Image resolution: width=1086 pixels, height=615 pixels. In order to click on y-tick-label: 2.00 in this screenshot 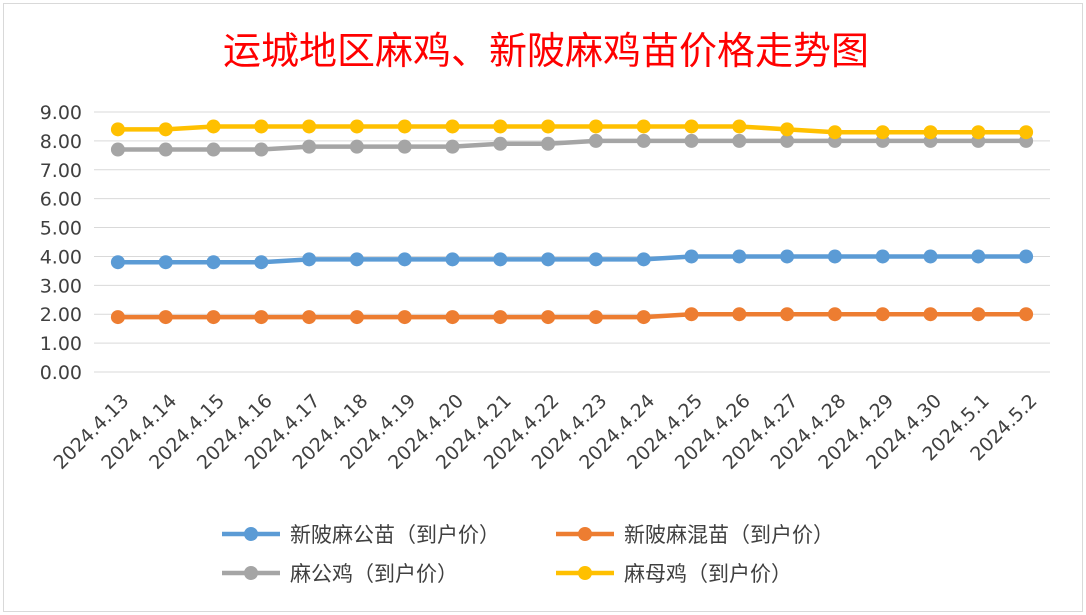, I will do `click(61, 315)`.